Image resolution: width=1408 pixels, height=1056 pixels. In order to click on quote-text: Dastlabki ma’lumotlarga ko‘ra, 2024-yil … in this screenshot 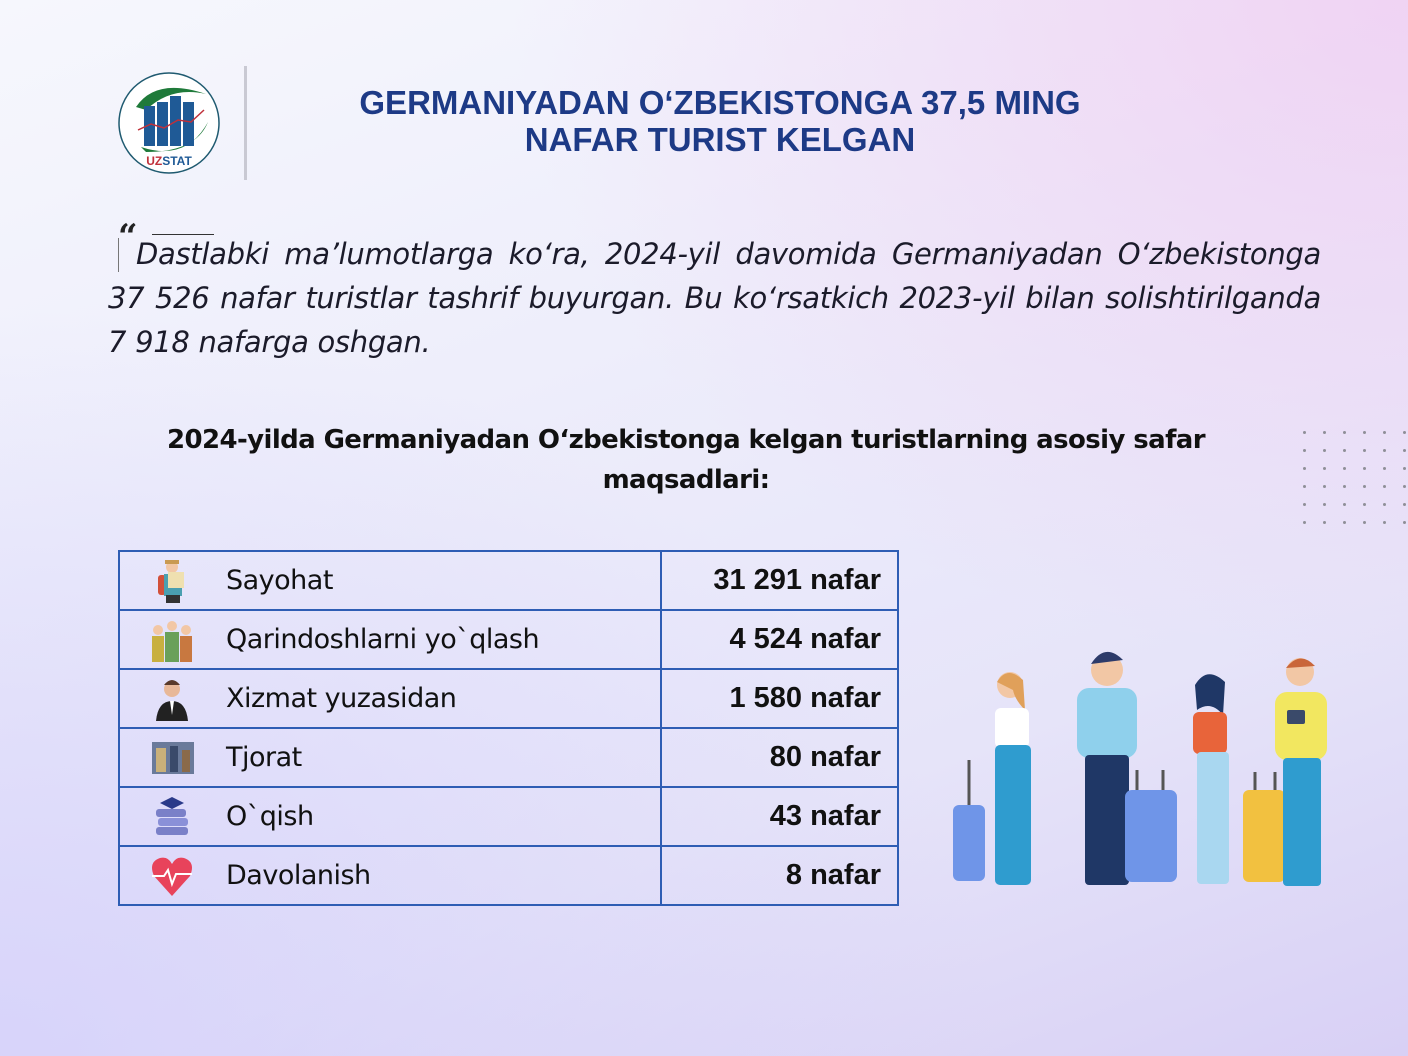, I will do `click(714, 298)`.